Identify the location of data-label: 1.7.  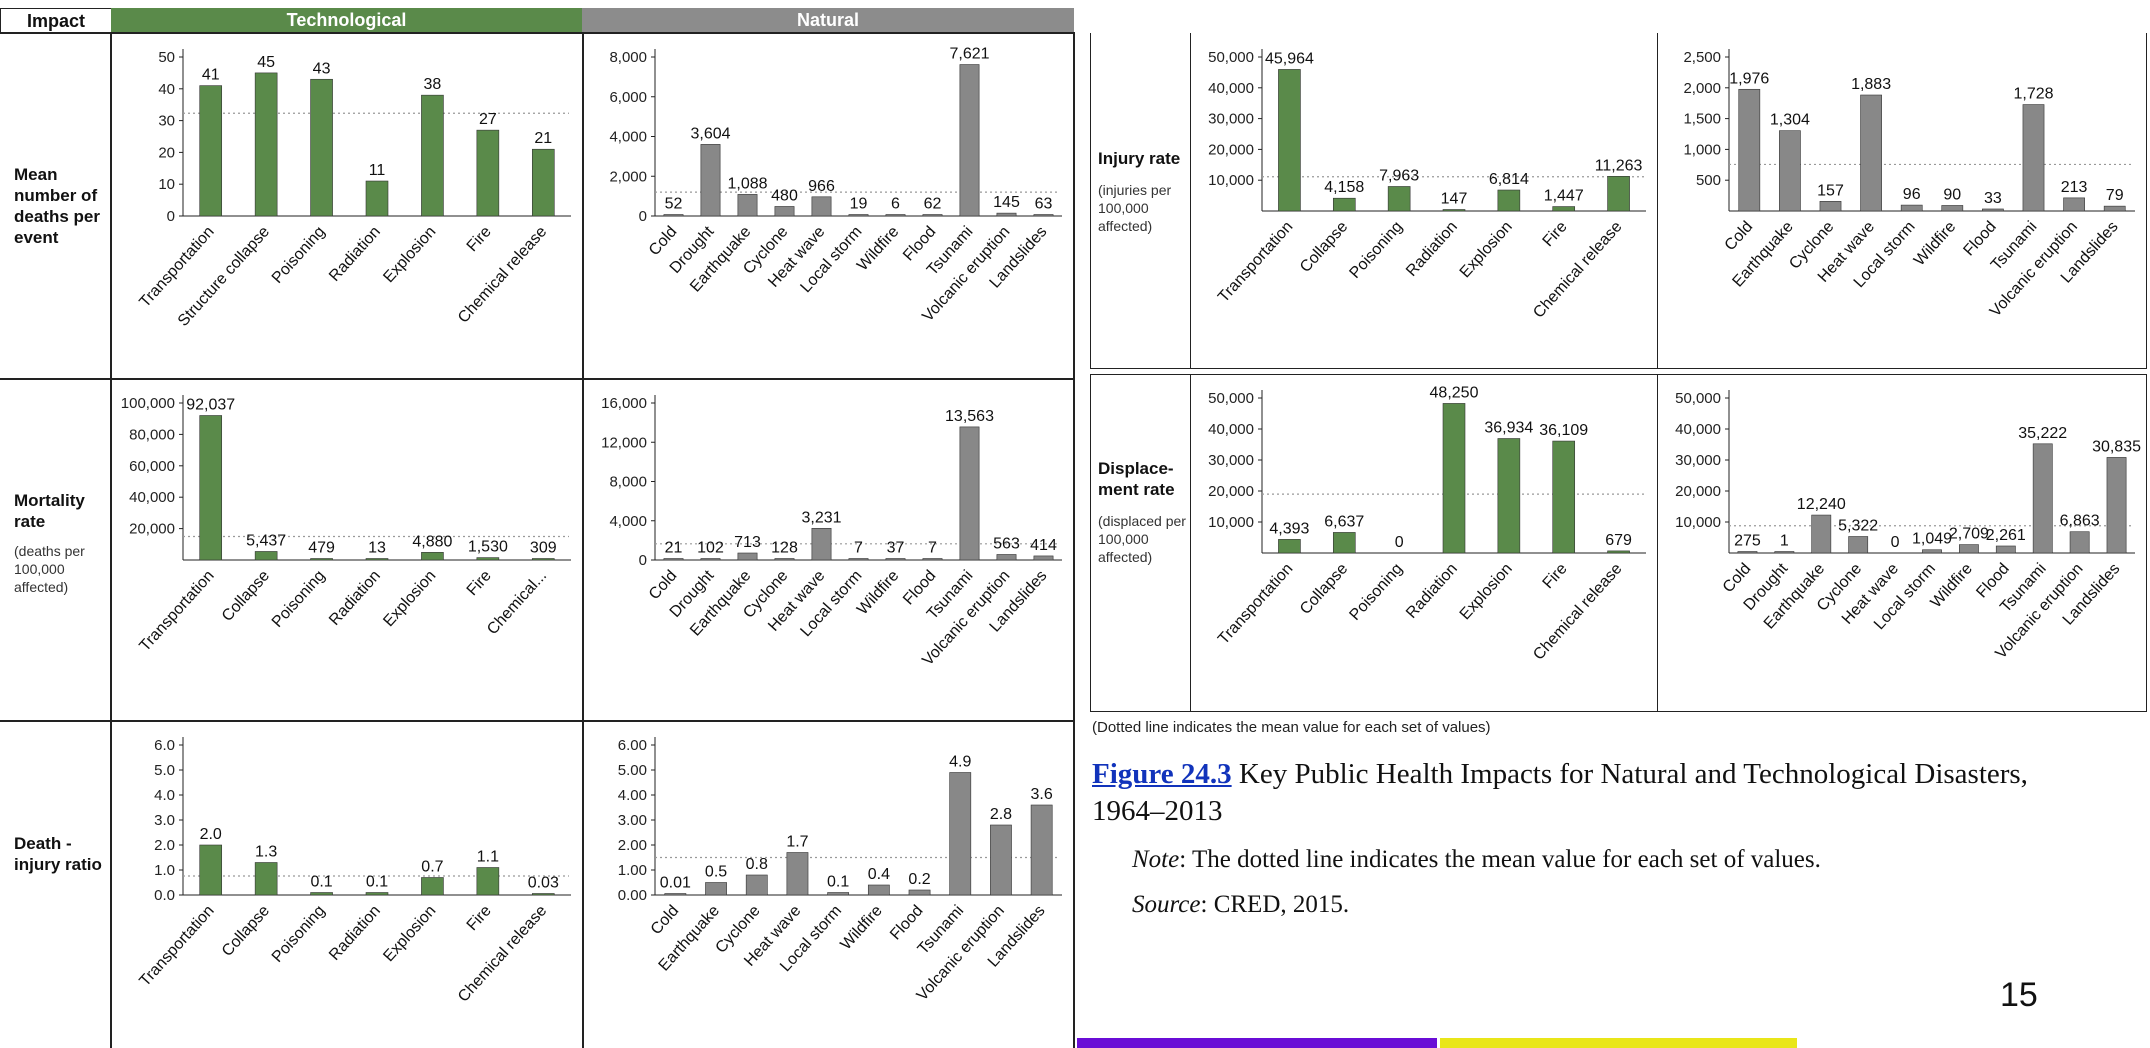
(797, 842).